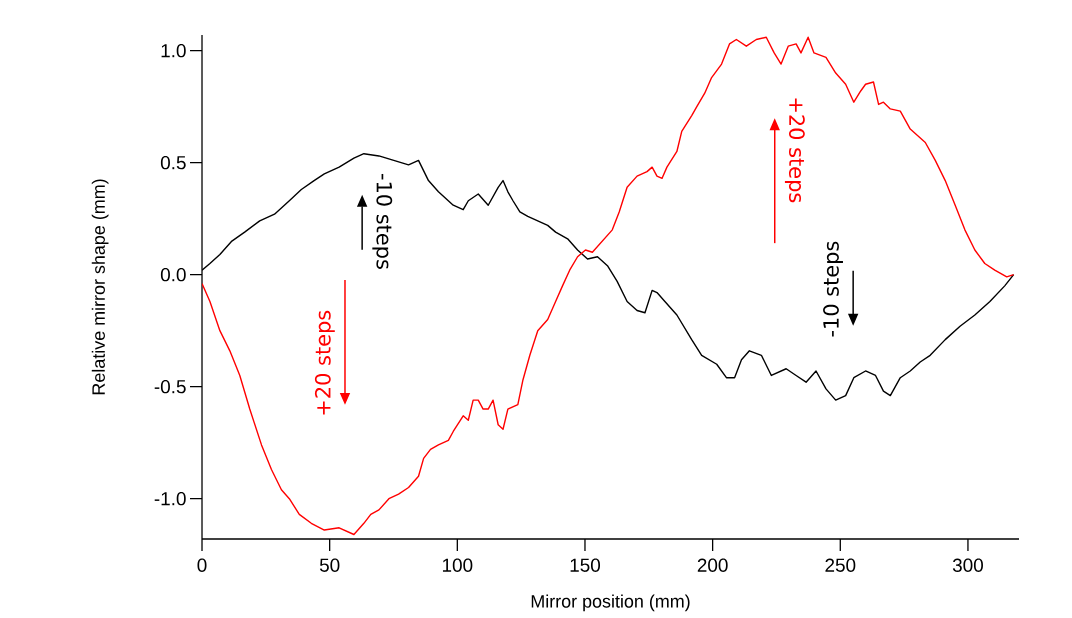  What do you see at coordinates (173, 274) in the screenshot?
I see `y-tick-label: 0.0` at bounding box center [173, 274].